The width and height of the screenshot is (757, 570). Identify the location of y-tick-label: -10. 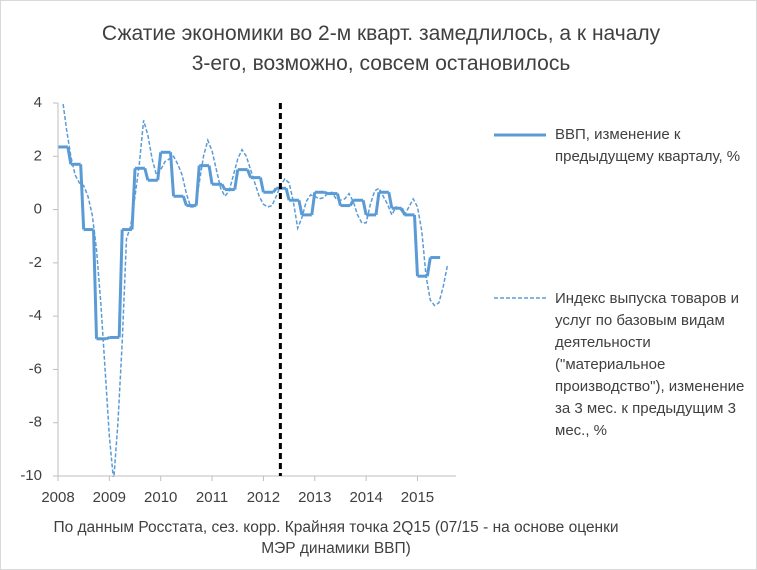
(31, 475).